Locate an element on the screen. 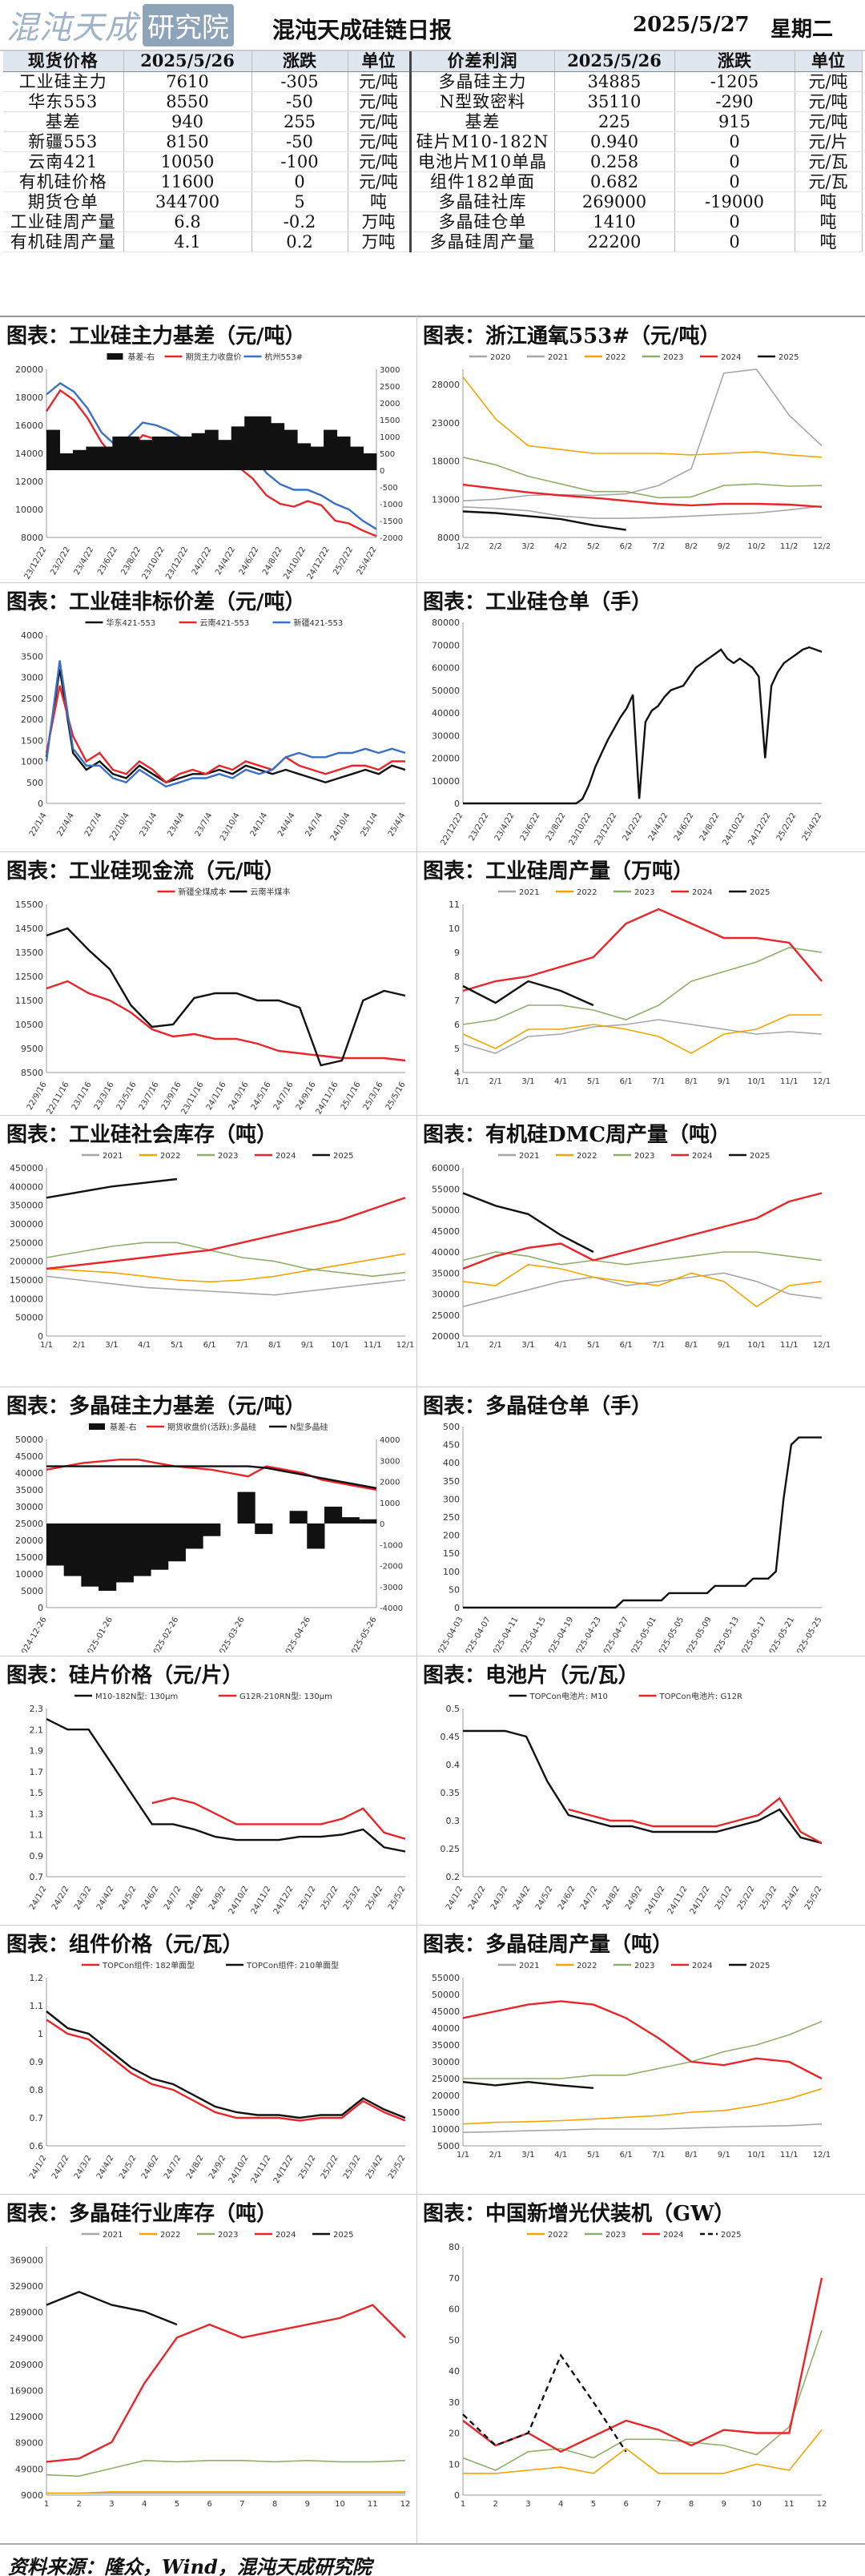  column-divider is located at coordinates (416, 1251).